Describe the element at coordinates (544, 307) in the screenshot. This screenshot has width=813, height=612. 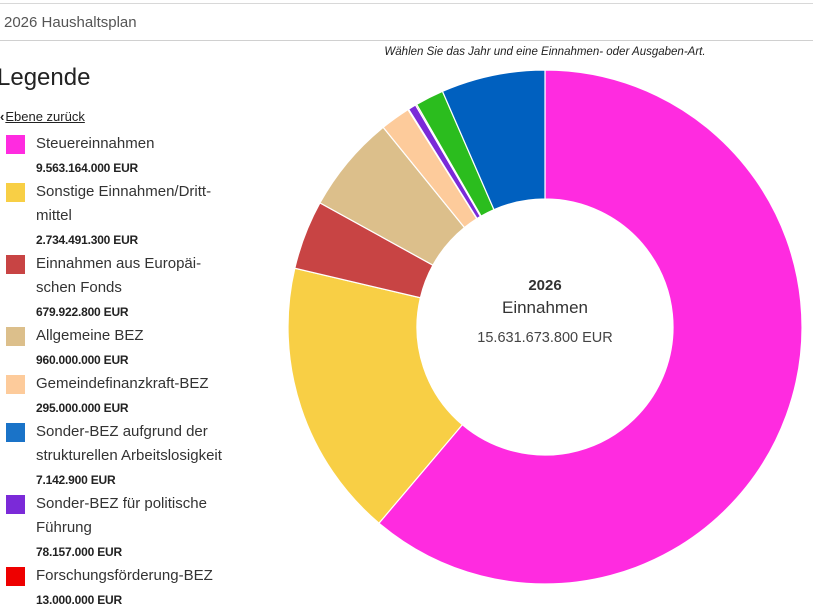
I see `center-type: Einnahmen` at that location.